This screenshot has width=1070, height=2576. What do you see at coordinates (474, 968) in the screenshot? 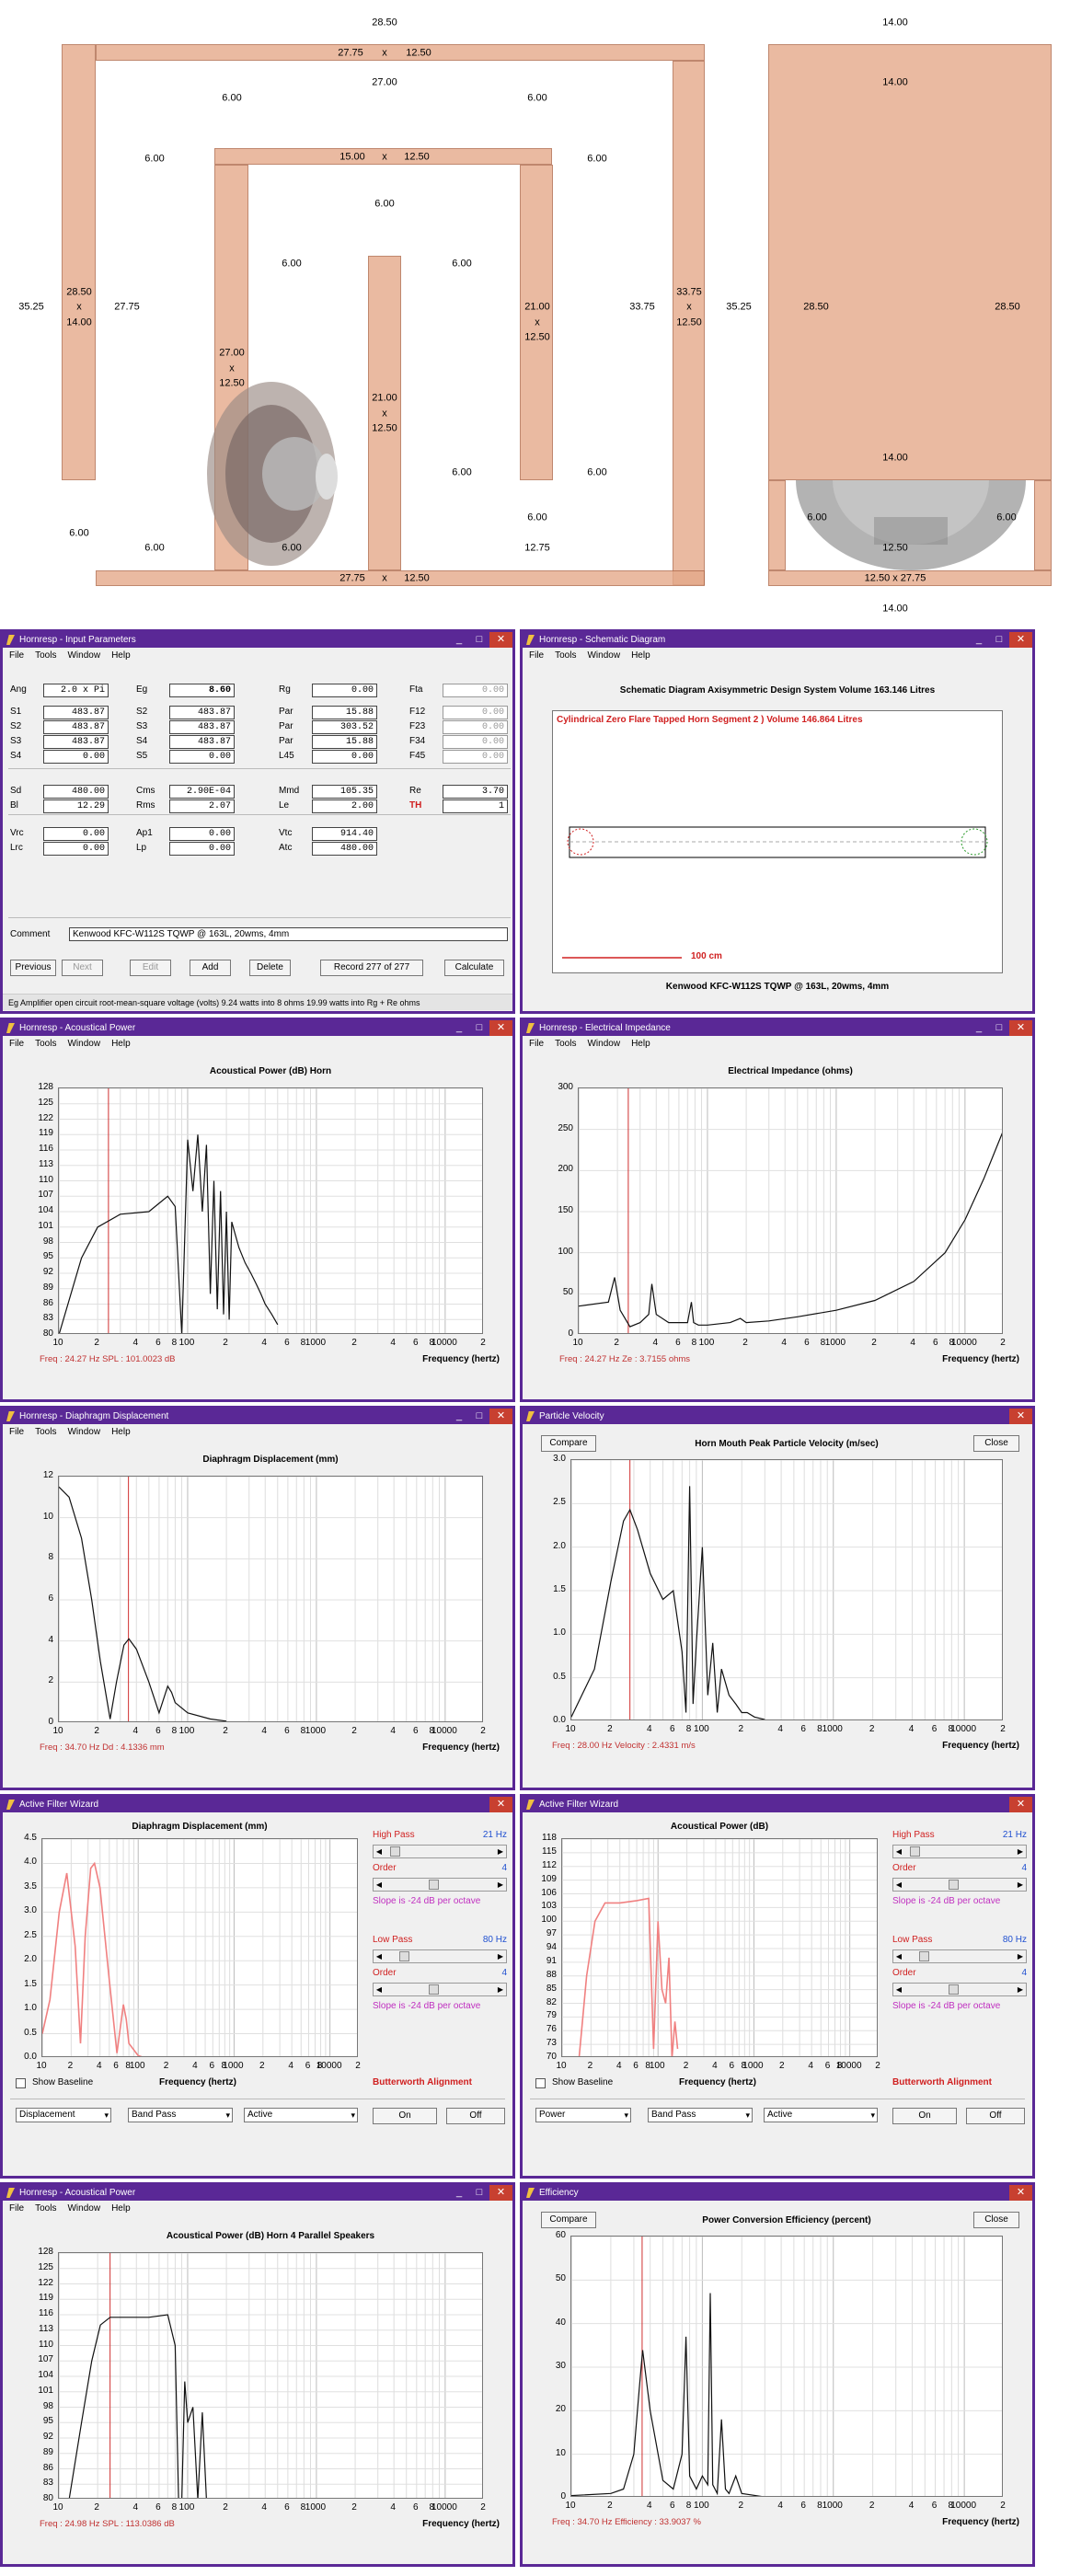
I see `calculate-button: Calculate` at bounding box center [474, 968].